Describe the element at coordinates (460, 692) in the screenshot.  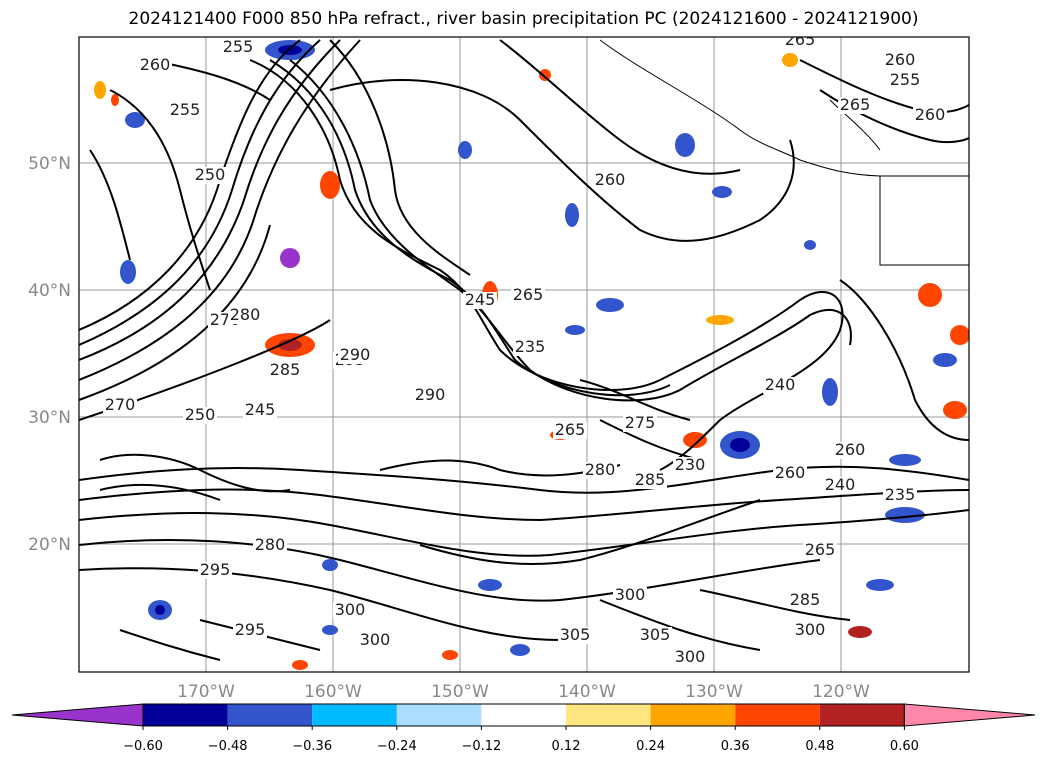
I see `lon-label: 150°W` at that location.